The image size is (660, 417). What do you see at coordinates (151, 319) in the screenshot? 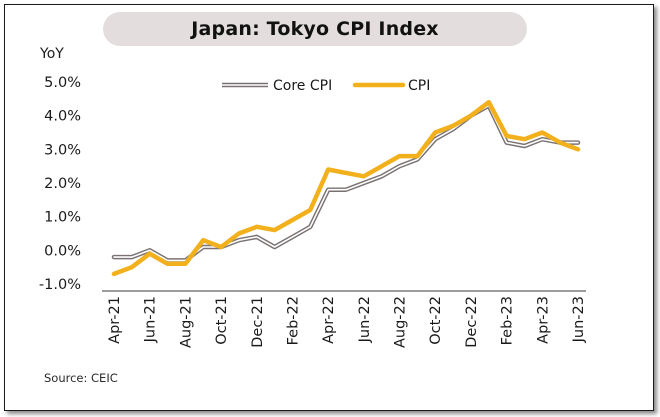
I see `x-tick-label: Jun-21` at bounding box center [151, 319].